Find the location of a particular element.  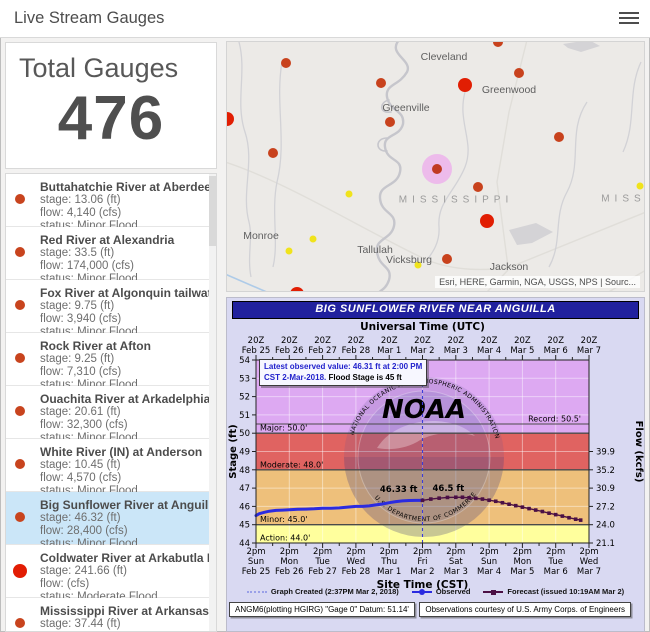

state-label: MISSISS is located at coordinates (623, 199).